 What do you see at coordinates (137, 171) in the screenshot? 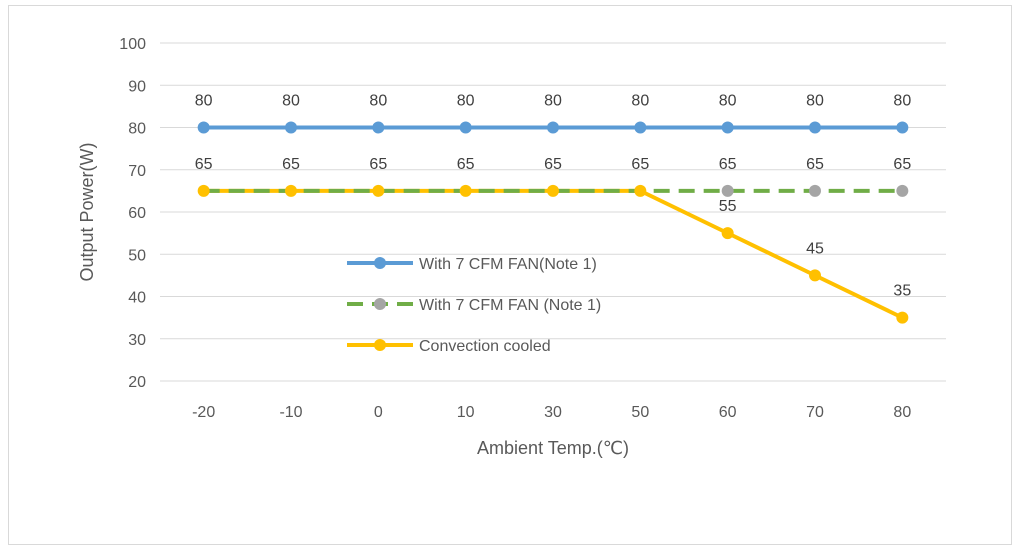
I see `y-tick-label: 70` at bounding box center [137, 171].